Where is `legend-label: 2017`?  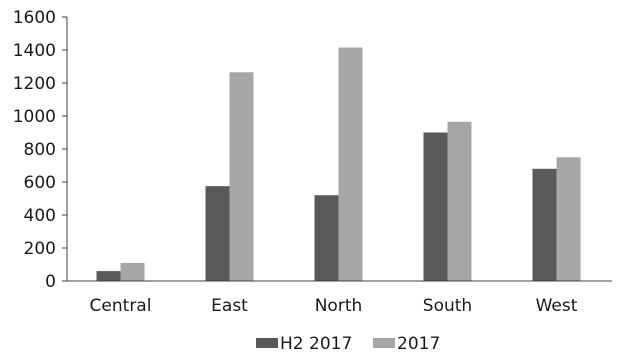 legend-label: 2017 is located at coordinates (418, 344).